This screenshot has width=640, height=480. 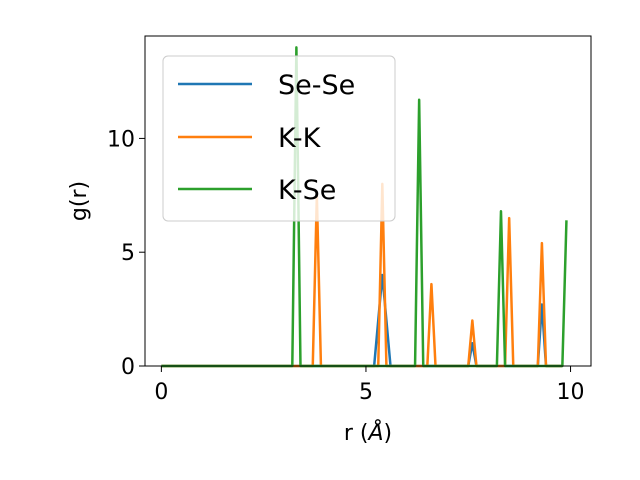 I want to click on x-tick-label: 5, so click(x=366, y=392).